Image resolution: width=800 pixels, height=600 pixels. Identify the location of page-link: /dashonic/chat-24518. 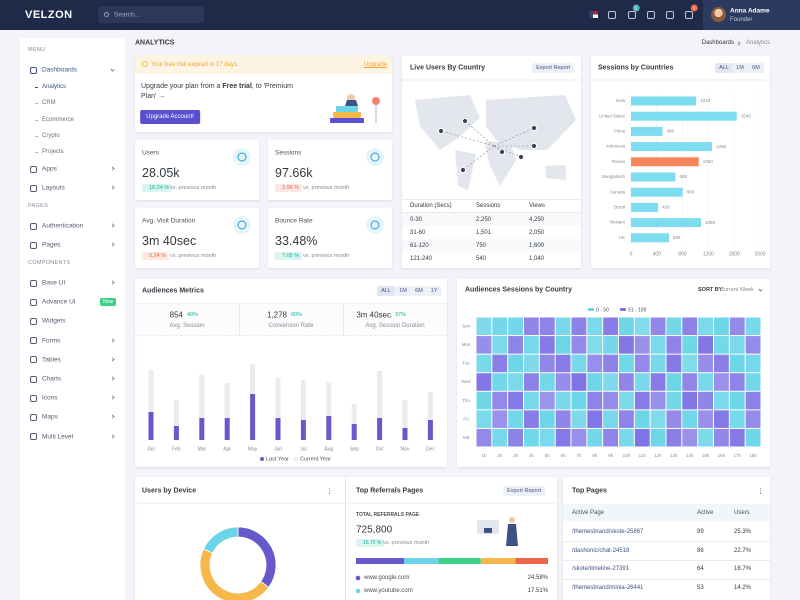
(601, 550).